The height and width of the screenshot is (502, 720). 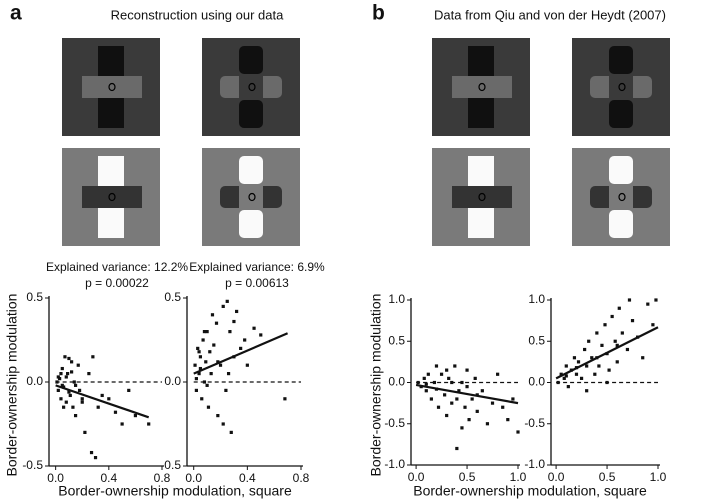 I want to click on x-tick-label: 0.0, so click(x=416, y=477).